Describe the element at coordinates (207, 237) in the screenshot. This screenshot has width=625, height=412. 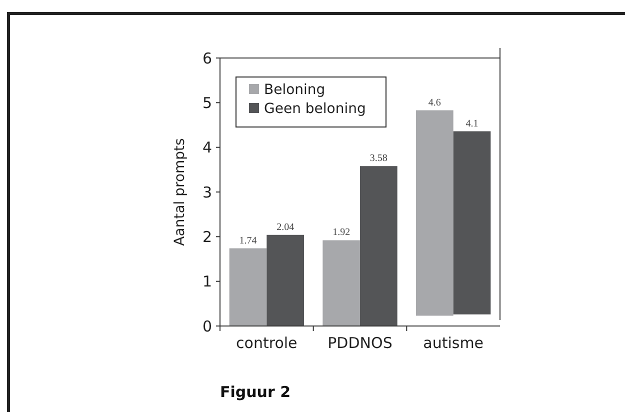
I see `y-tick-label: 2` at that location.